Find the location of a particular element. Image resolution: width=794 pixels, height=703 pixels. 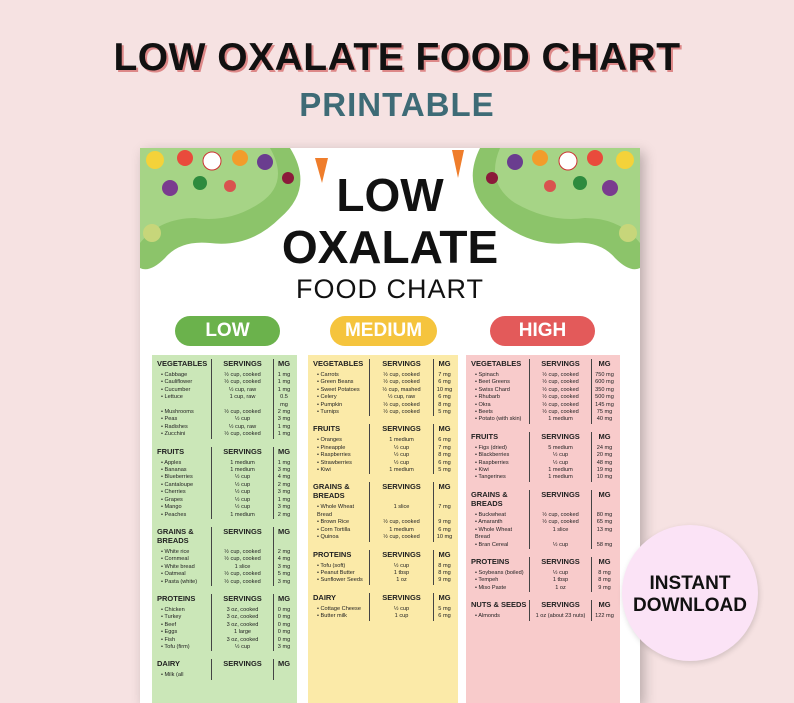

oxalate-mg: 600 mg is located at coordinates (604, 383).